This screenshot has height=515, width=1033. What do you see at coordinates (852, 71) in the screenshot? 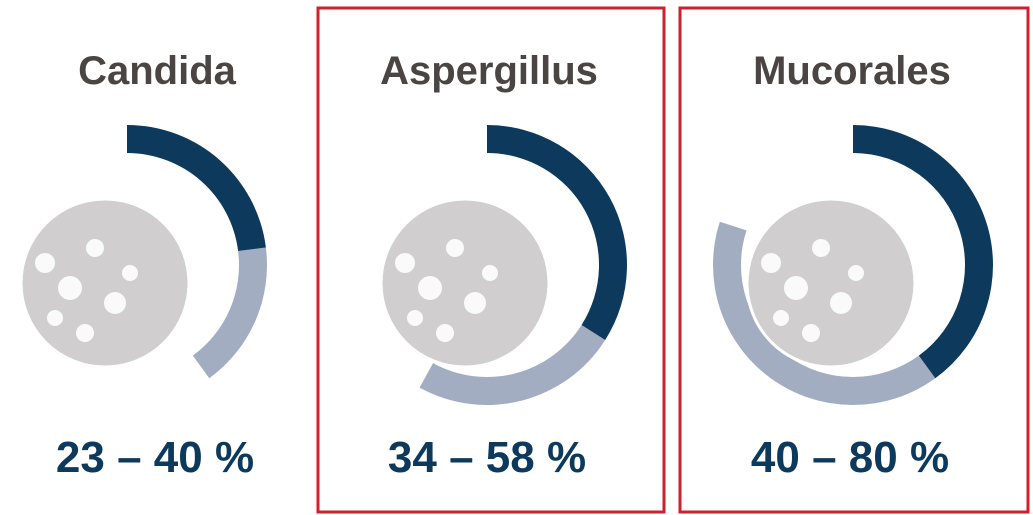
I see `category-title: Mucorales` at bounding box center [852, 71].